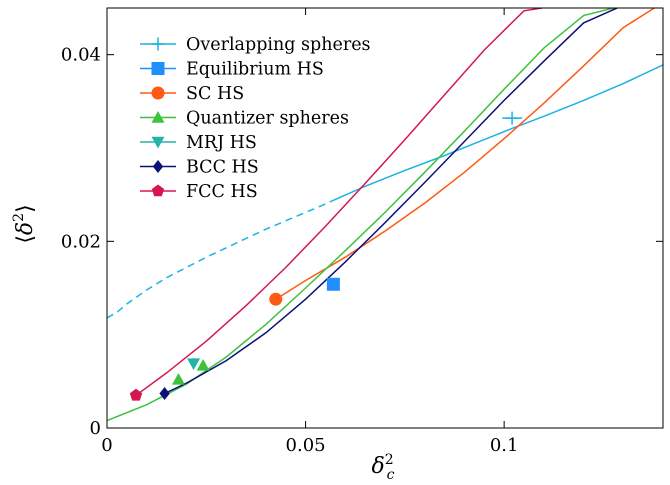 The height and width of the screenshot is (485, 670). What do you see at coordinates (136, 394) in the screenshot?
I see `fcc-hs-point` at bounding box center [136, 394].